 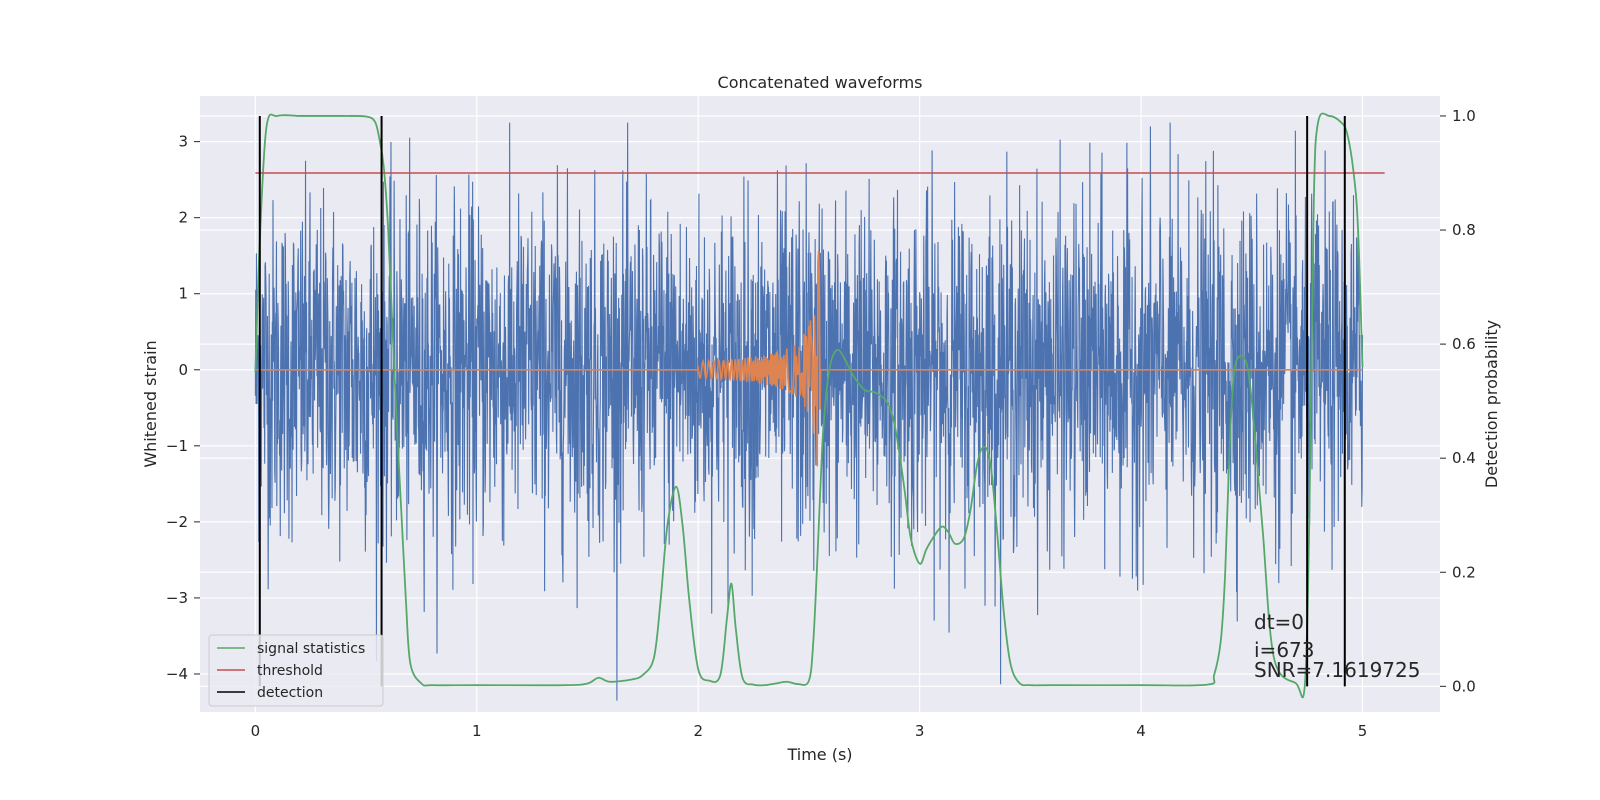 What do you see at coordinates (256, 731) in the screenshot?
I see `x-tick-label: 0` at bounding box center [256, 731].